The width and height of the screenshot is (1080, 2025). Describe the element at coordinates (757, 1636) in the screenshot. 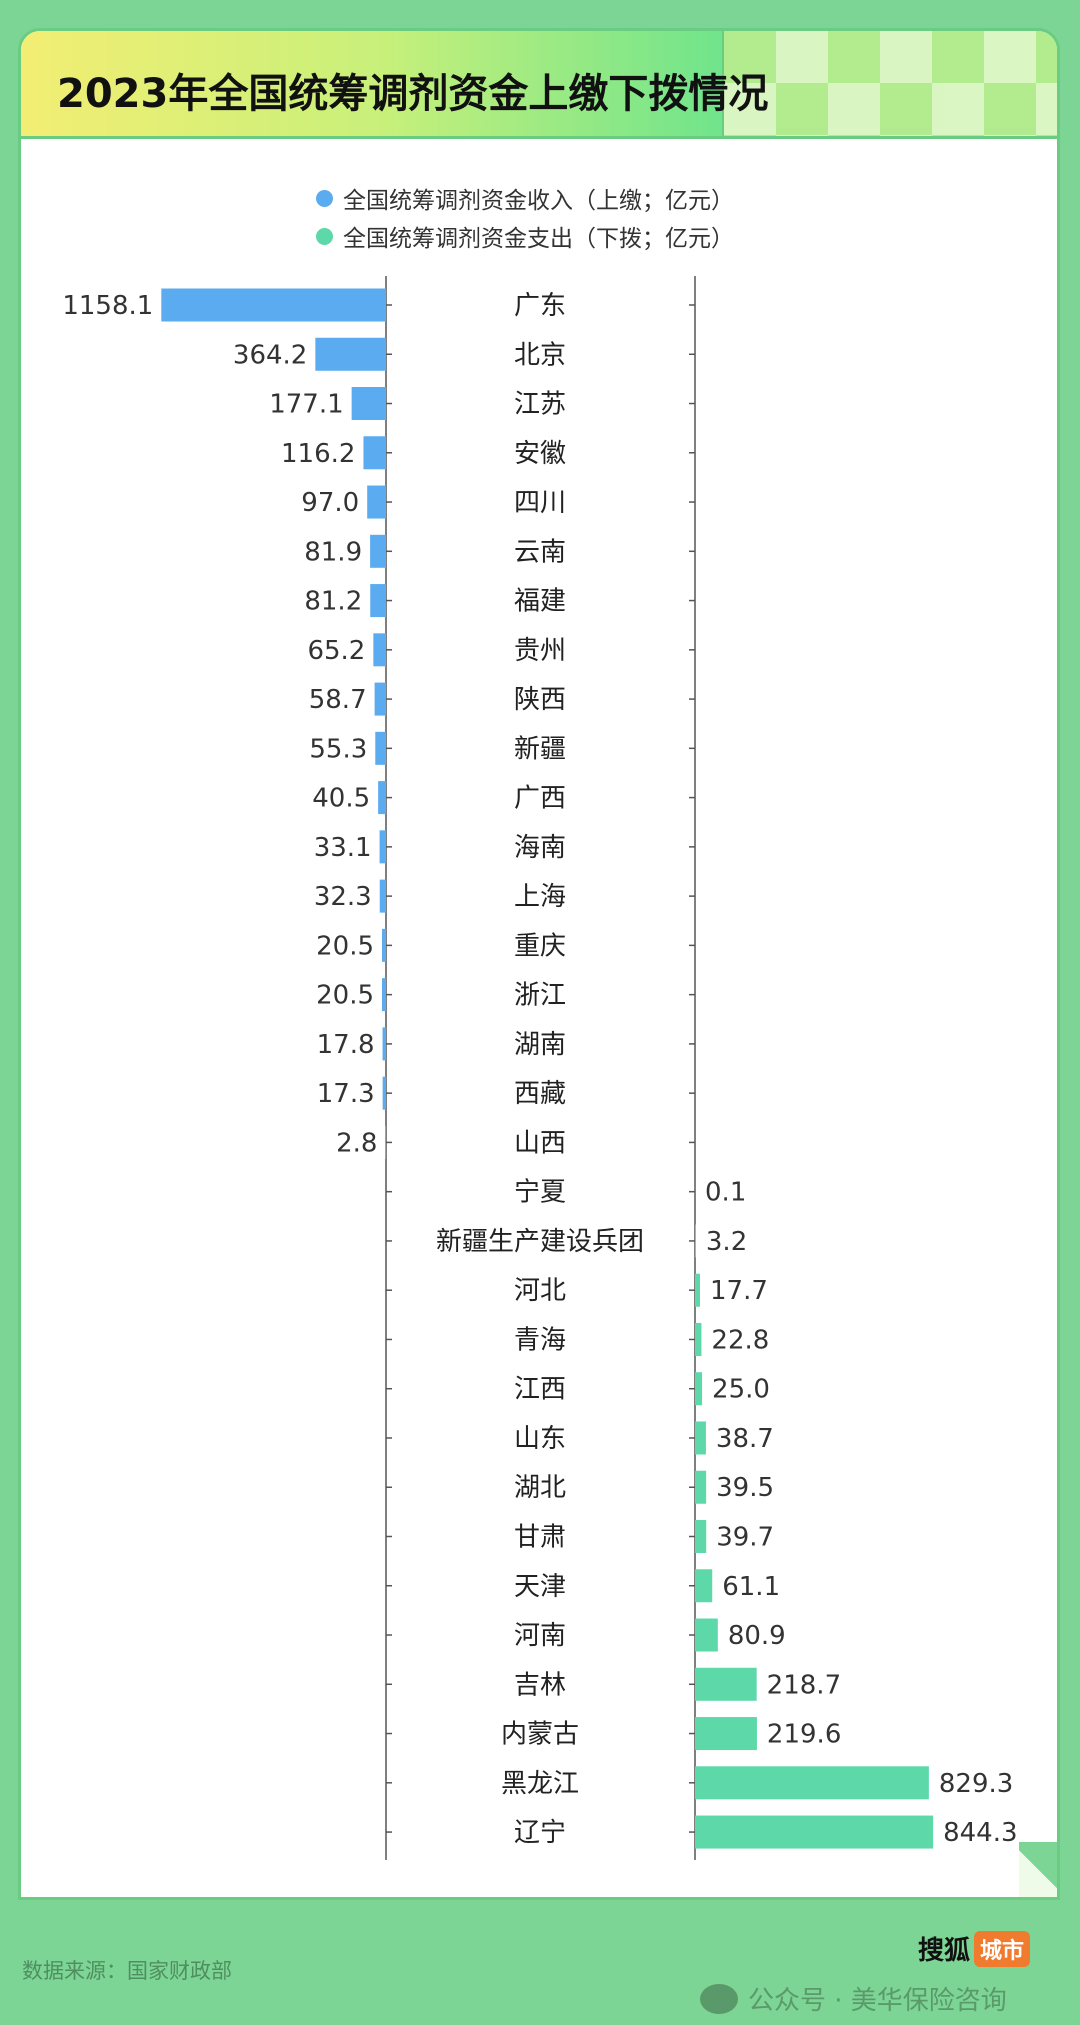

I see `expense-value-label: 80.9` at that location.